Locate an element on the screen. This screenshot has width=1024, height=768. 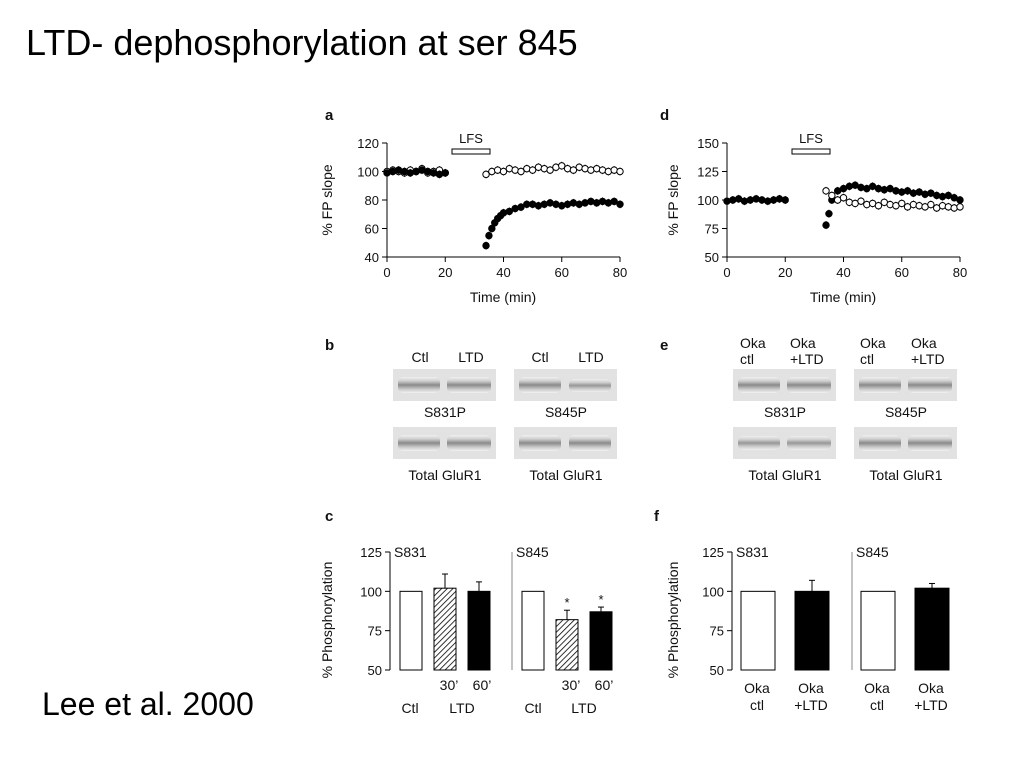
x-tick-label: 60 is located at coordinates (562, 272).